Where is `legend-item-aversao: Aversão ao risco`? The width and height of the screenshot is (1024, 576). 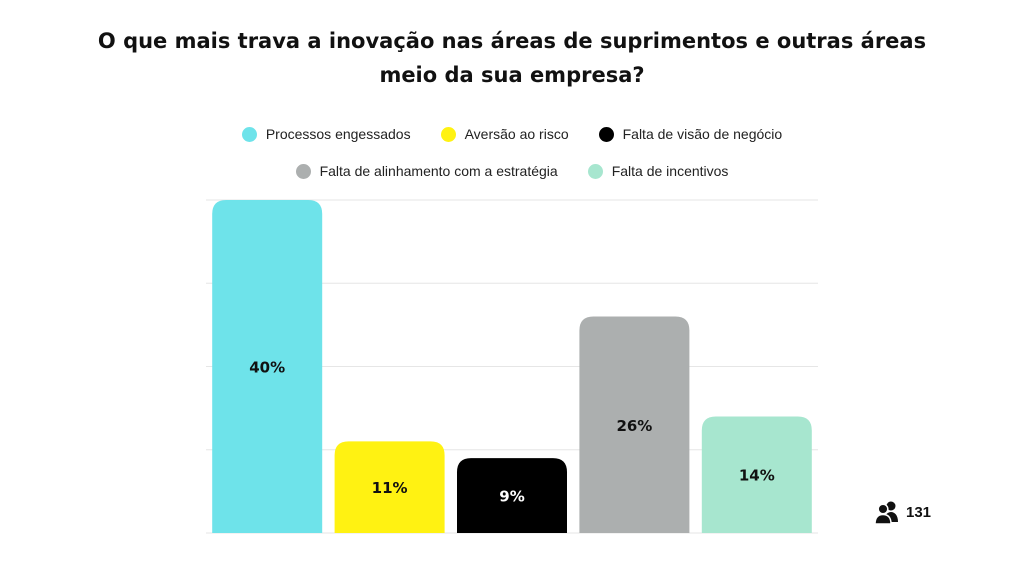
legend-item-aversao: Aversão ao risco is located at coordinates (504, 134).